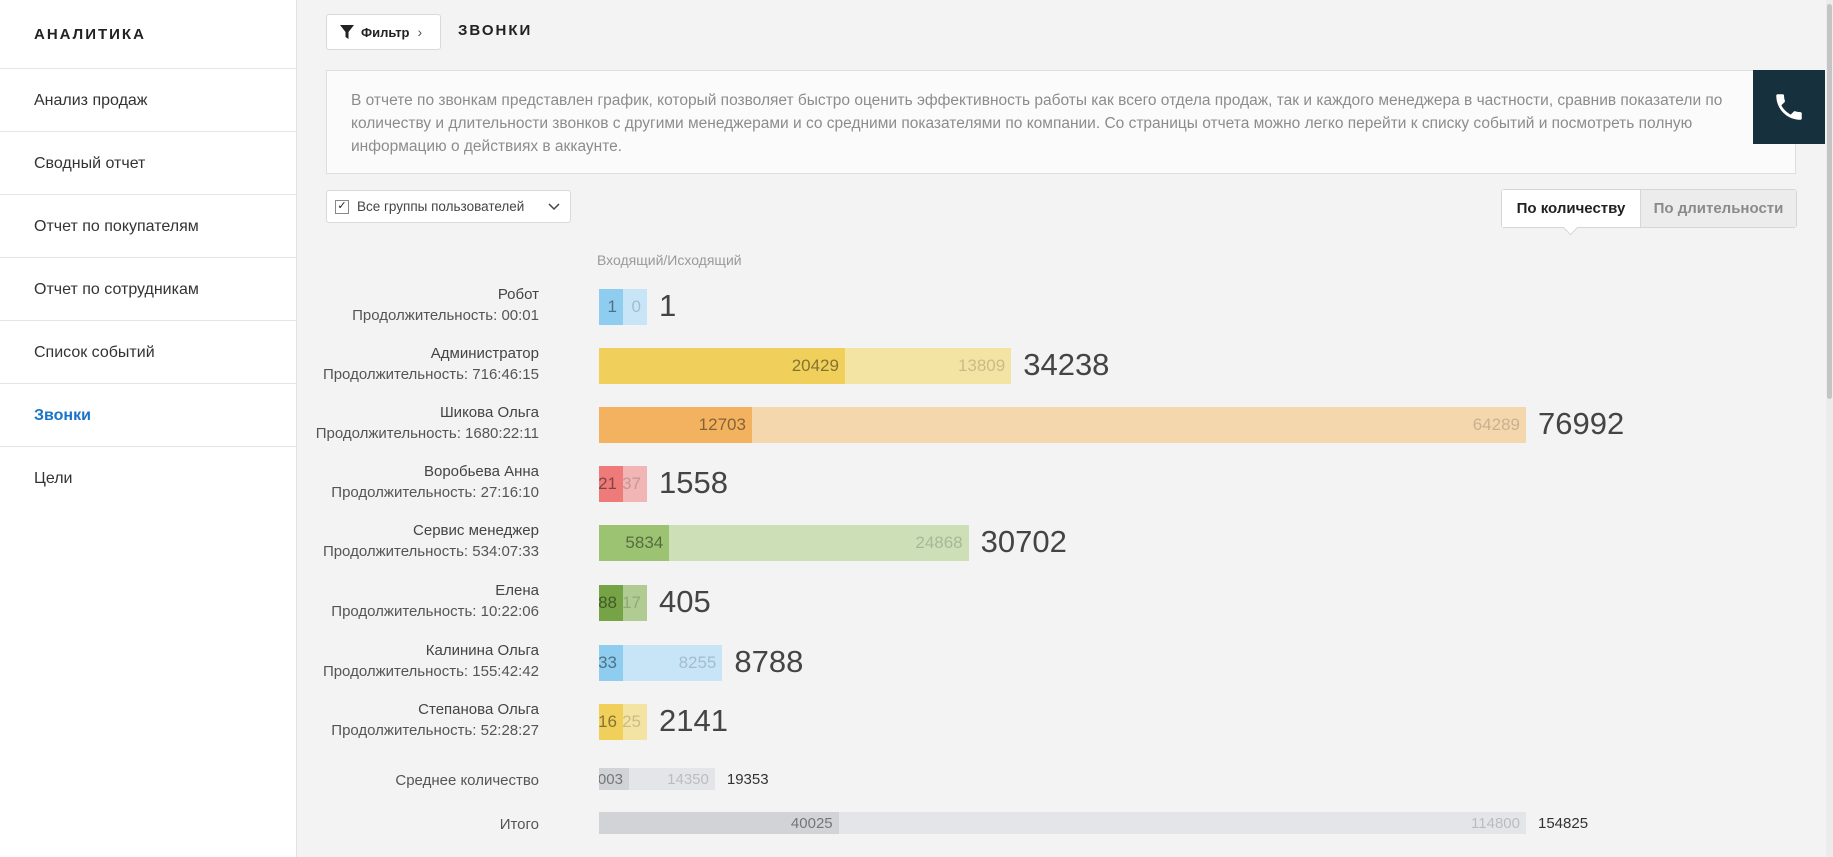 The width and height of the screenshot is (1833, 857). I want to click on page-title: ЗВОНКИ, so click(495, 30).